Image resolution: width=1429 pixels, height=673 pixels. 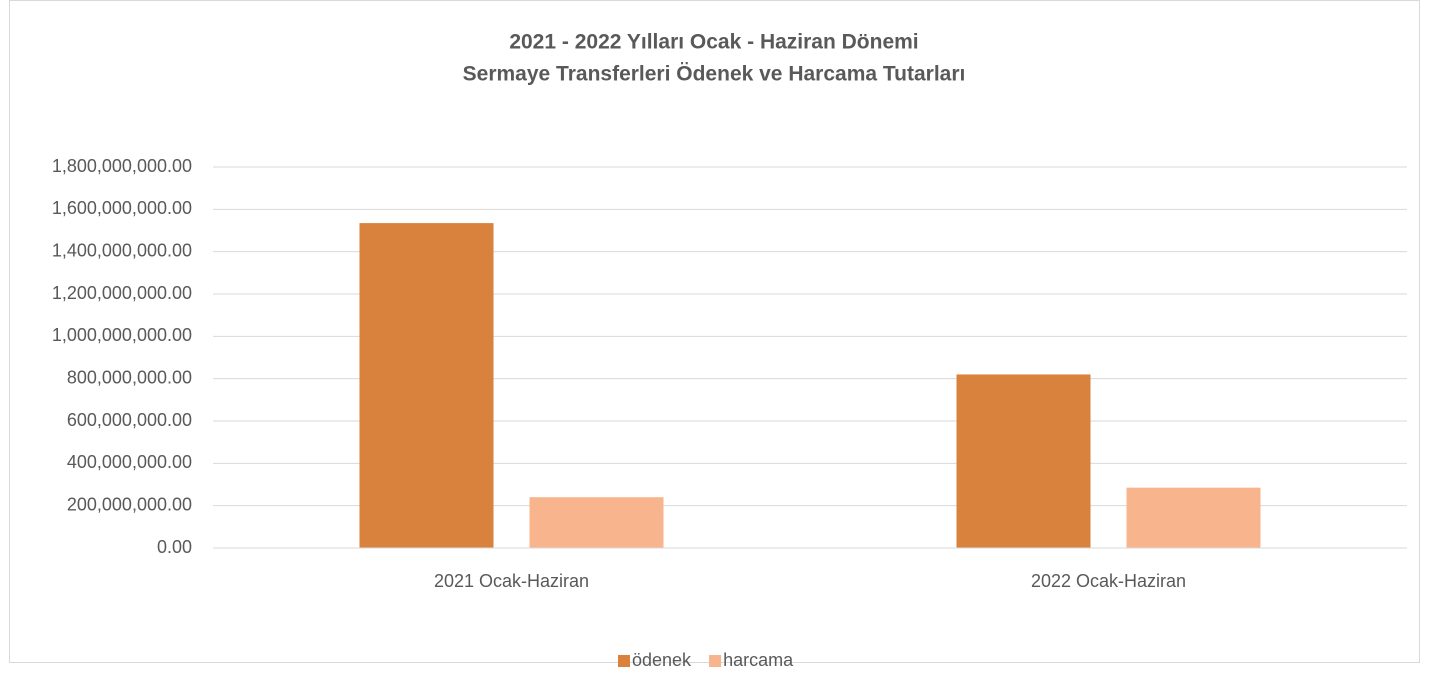 I want to click on y-tick-label: 1,800,000,000.00, so click(x=122, y=166).